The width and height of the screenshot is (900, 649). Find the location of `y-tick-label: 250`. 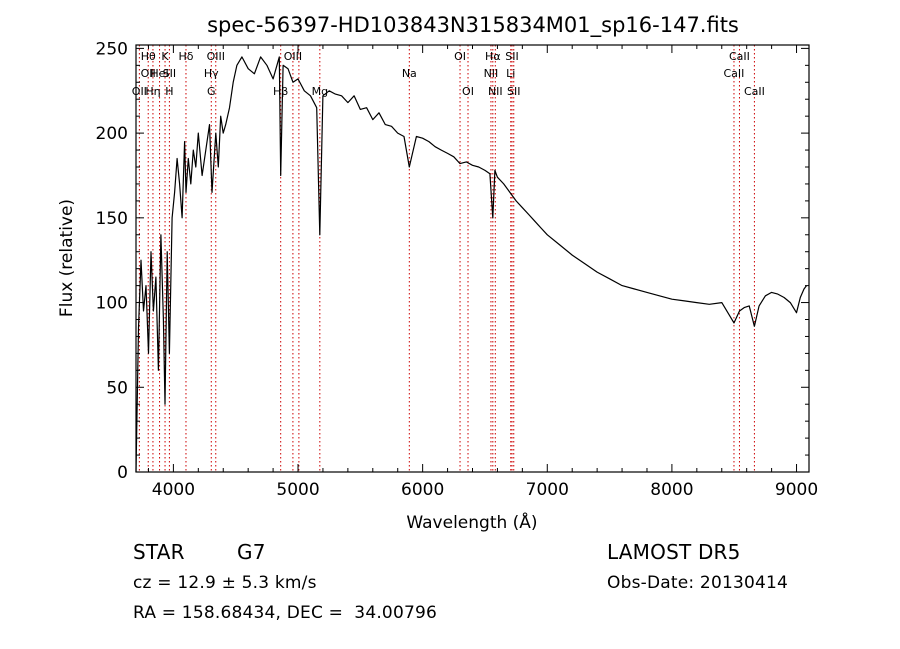

y-tick-label: 250 is located at coordinates (112, 49).